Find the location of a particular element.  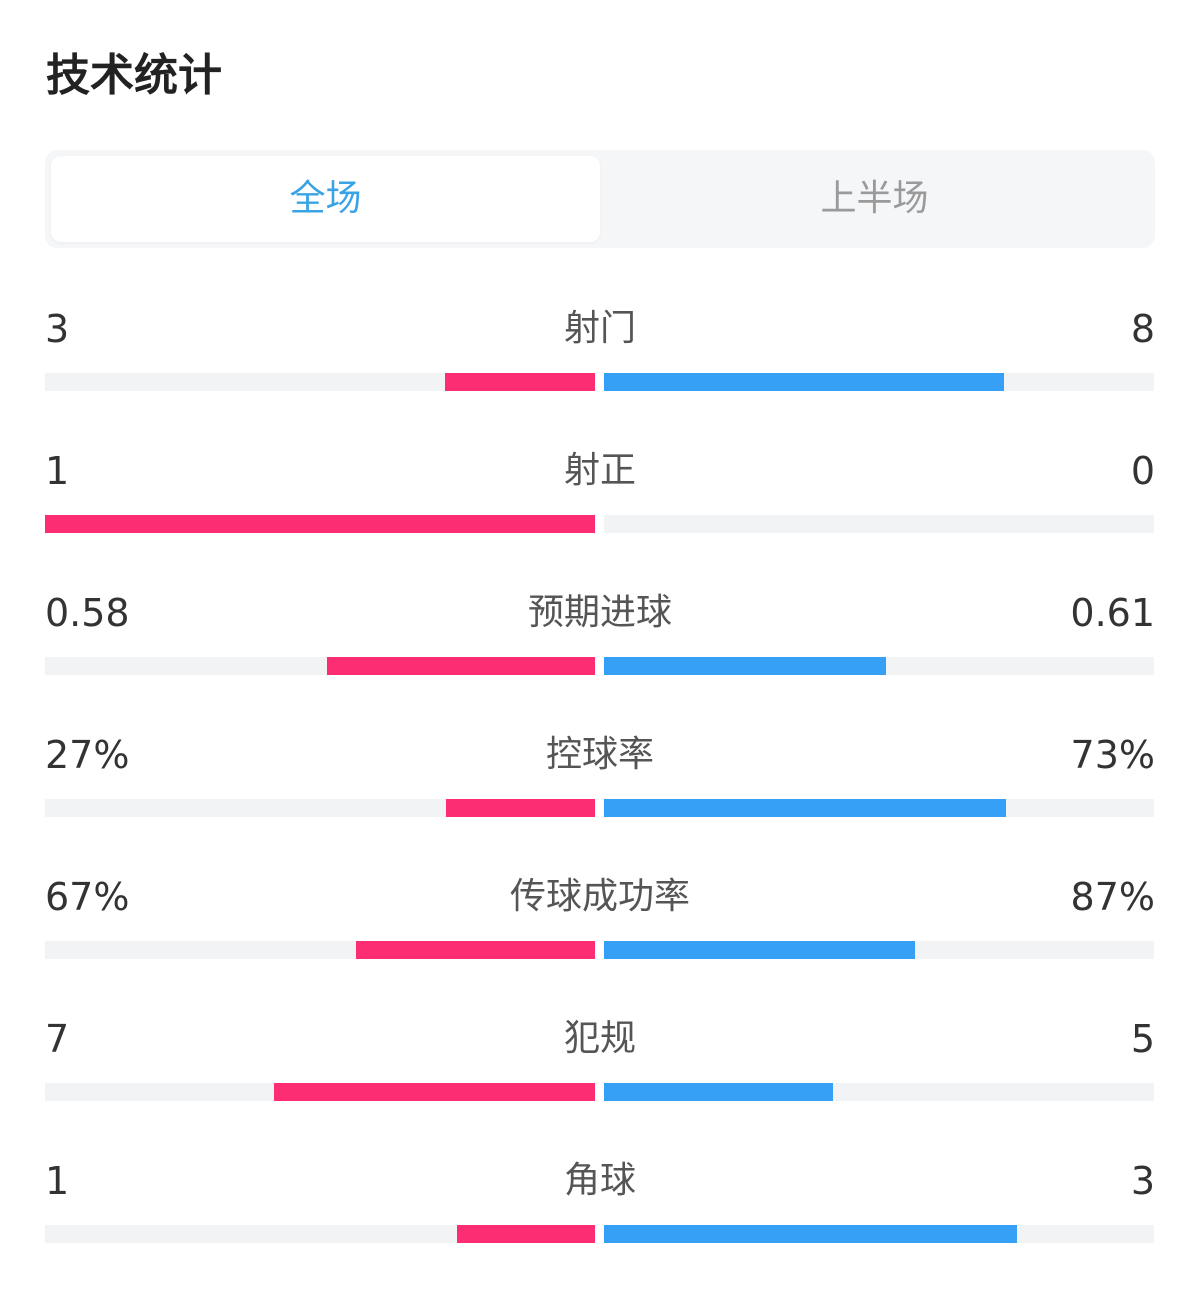

stat-row-possession: 27% 控球率 73% is located at coordinates (600, 787).